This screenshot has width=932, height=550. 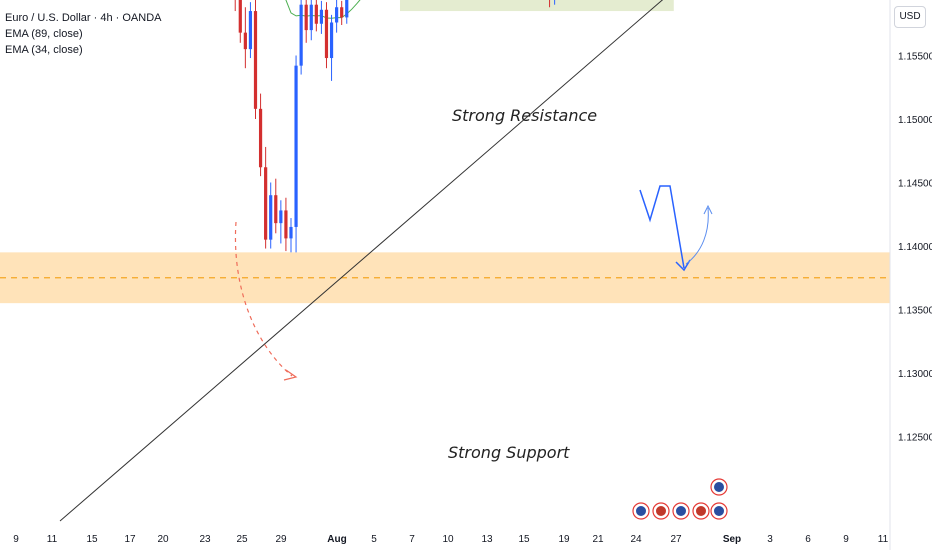 I want to click on x-tick-label: 29, so click(x=281, y=539).